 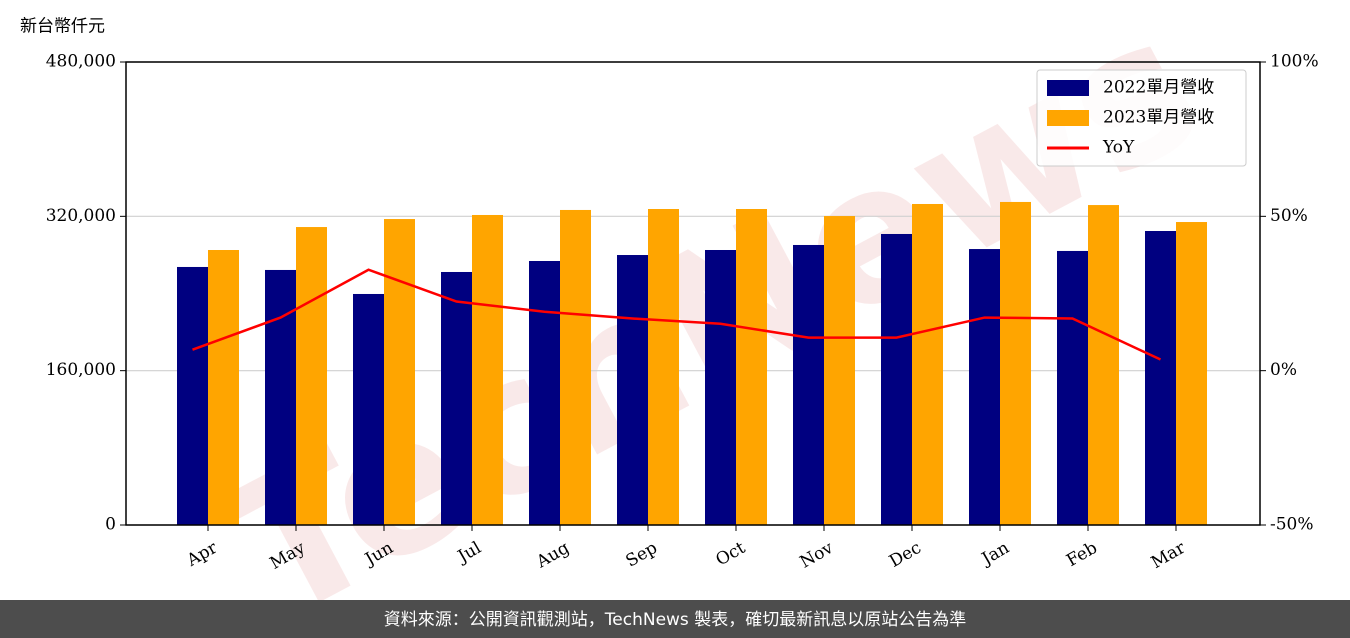 What do you see at coordinates (995, 554) in the screenshot?
I see `x-tick-label: Jan` at bounding box center [995, 554].